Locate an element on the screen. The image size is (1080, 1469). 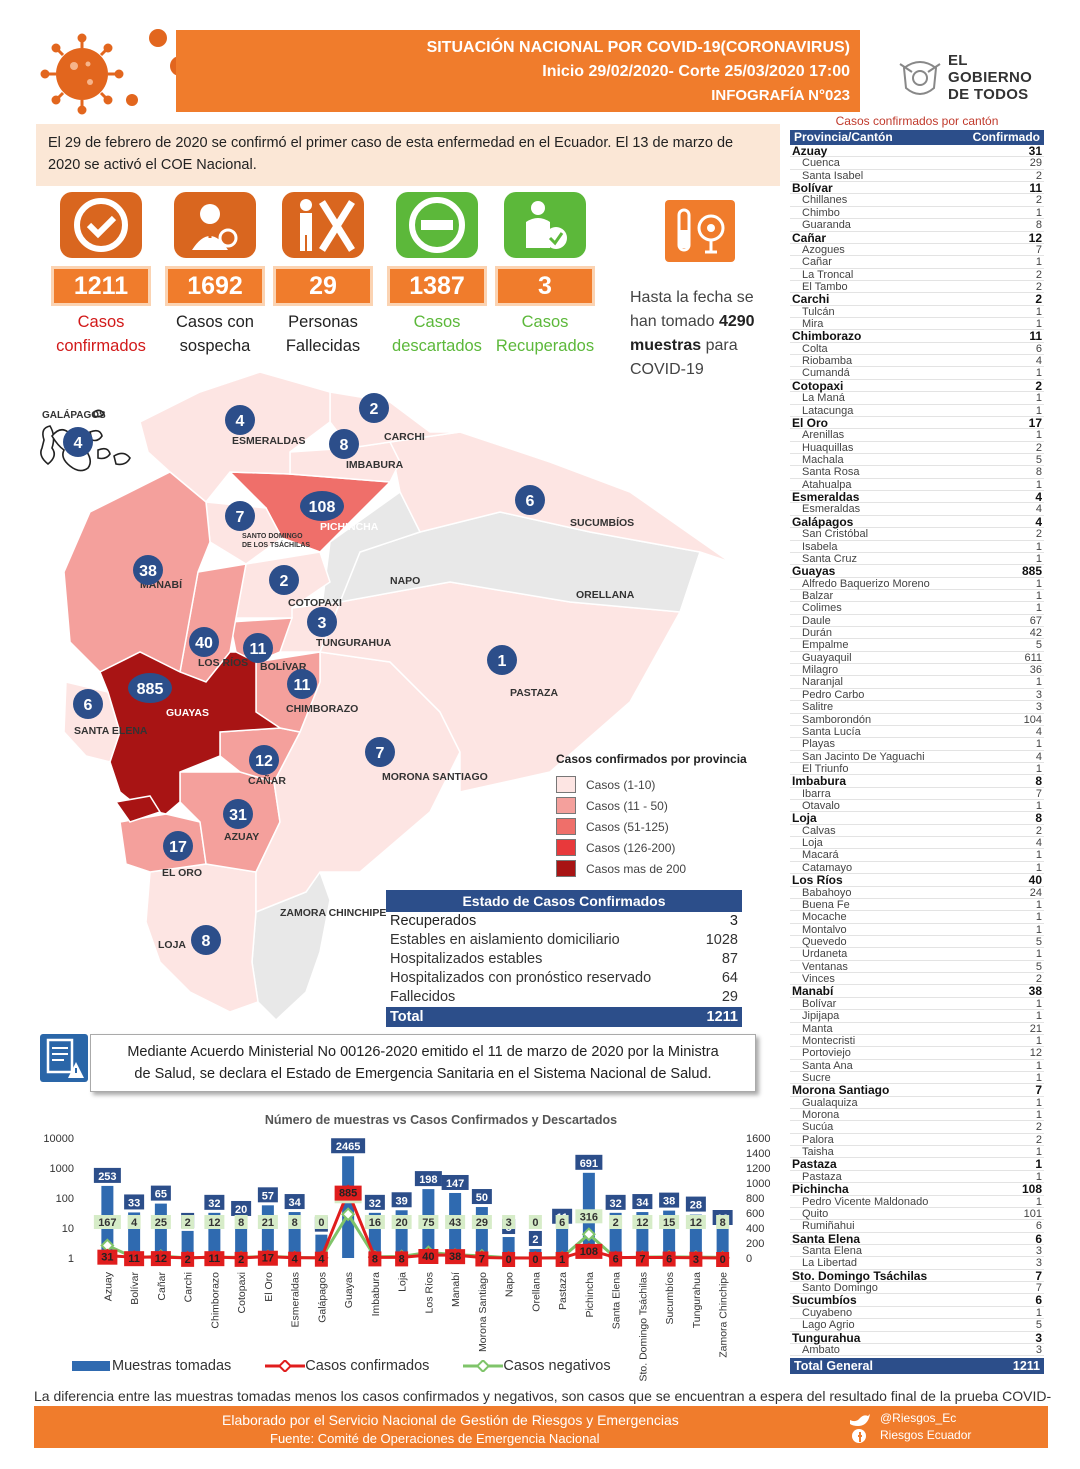
confirmed-count: 7 is located at coordinates (1038, 1275).